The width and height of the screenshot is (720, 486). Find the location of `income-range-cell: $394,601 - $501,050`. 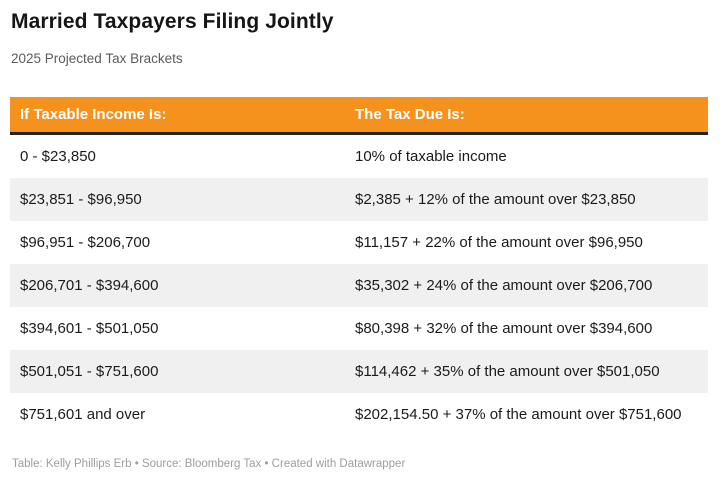

income-range-cell: $394,601 - $501,050 is located at coordinates (89, 328).